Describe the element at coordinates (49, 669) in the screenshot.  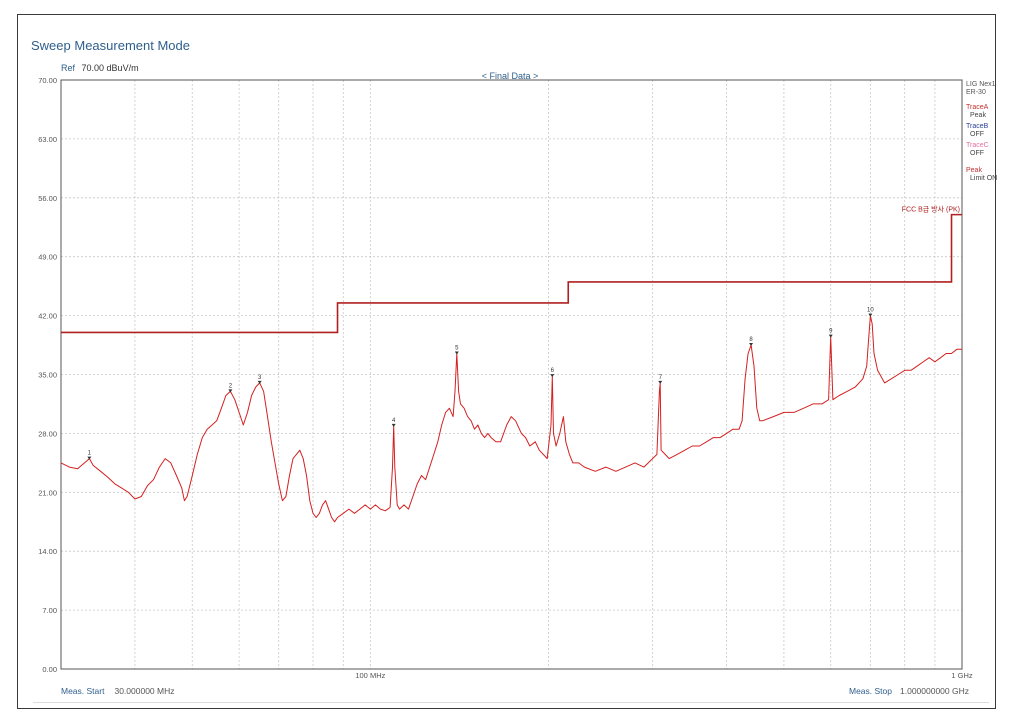
I see `y-tick-label: 0.00` at that location.